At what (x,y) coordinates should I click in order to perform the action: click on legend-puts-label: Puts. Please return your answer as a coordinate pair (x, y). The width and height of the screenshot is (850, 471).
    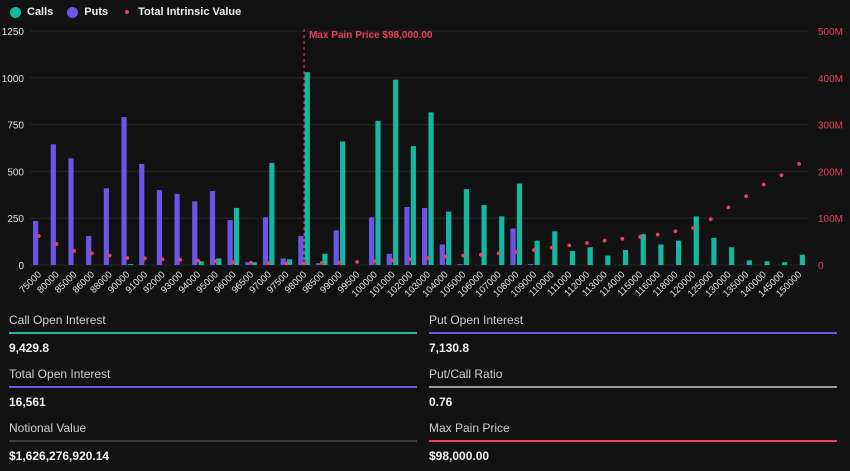
    Looking at the image, I should click on (96, 12).